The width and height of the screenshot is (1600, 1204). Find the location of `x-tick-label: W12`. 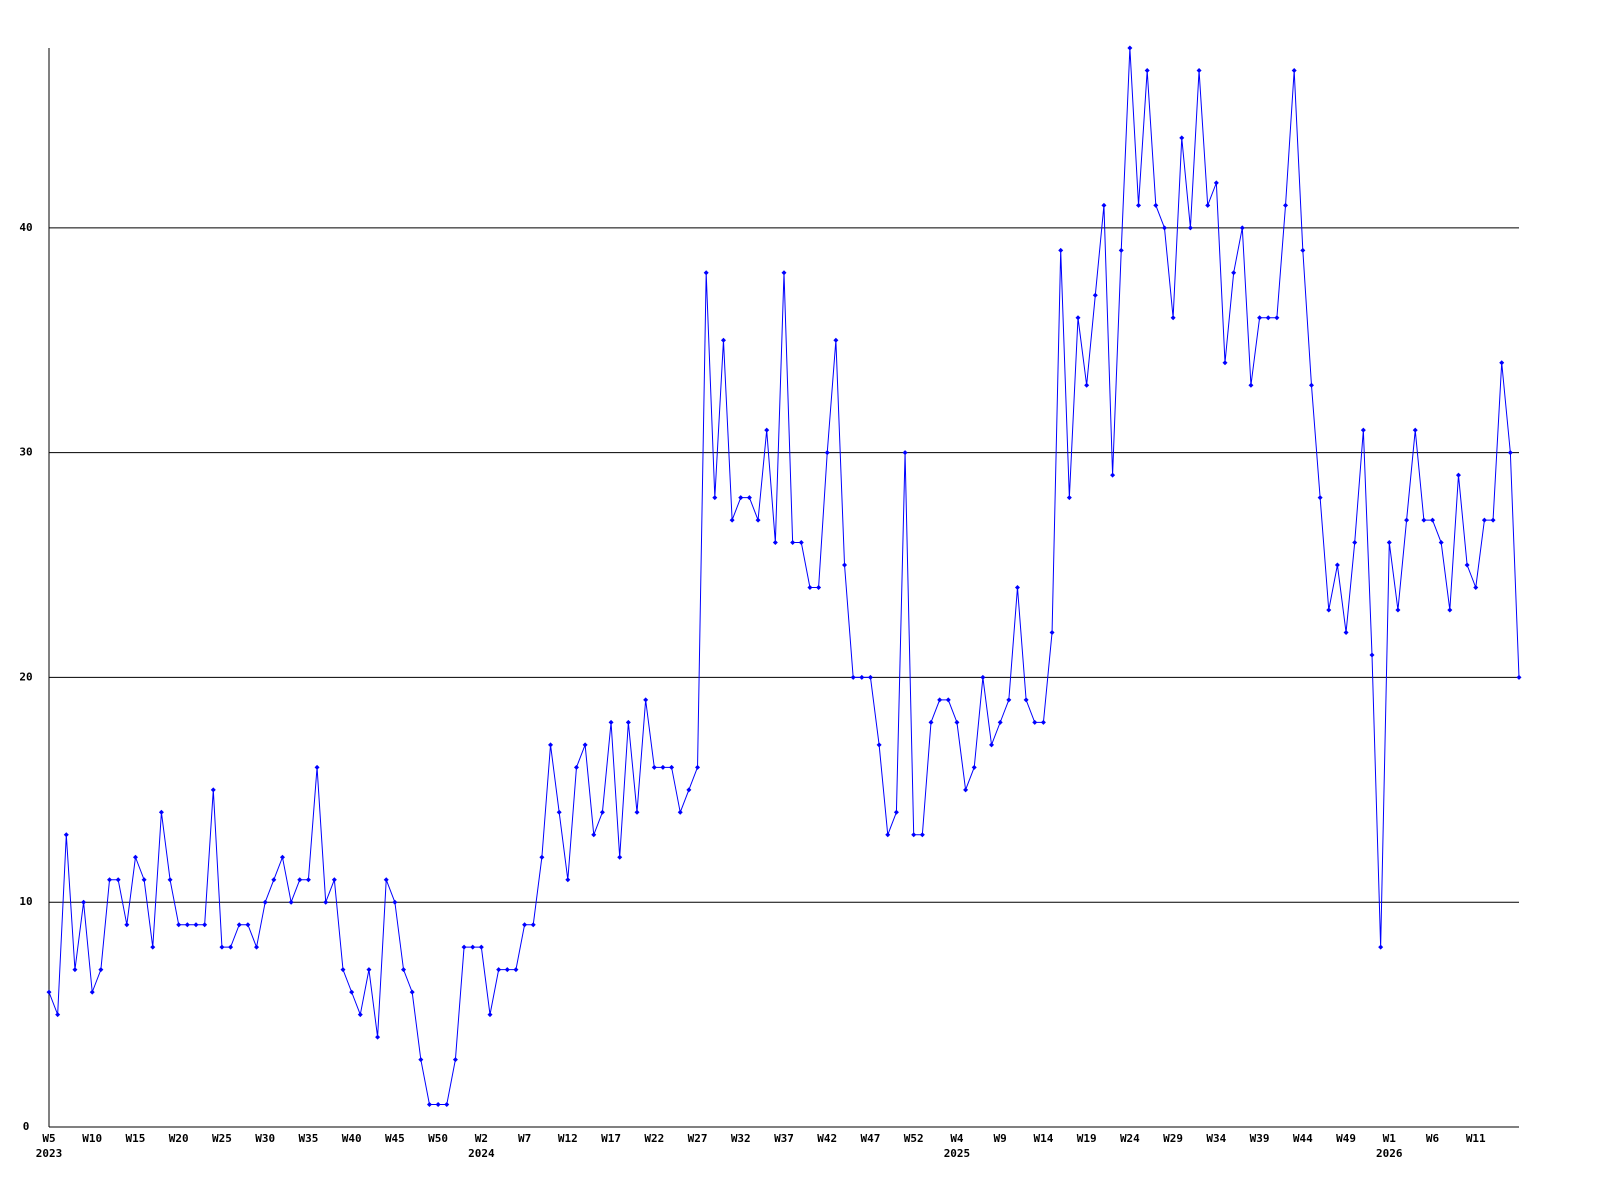

x-tick-label: W12 is located at coordinates (568, 1138).